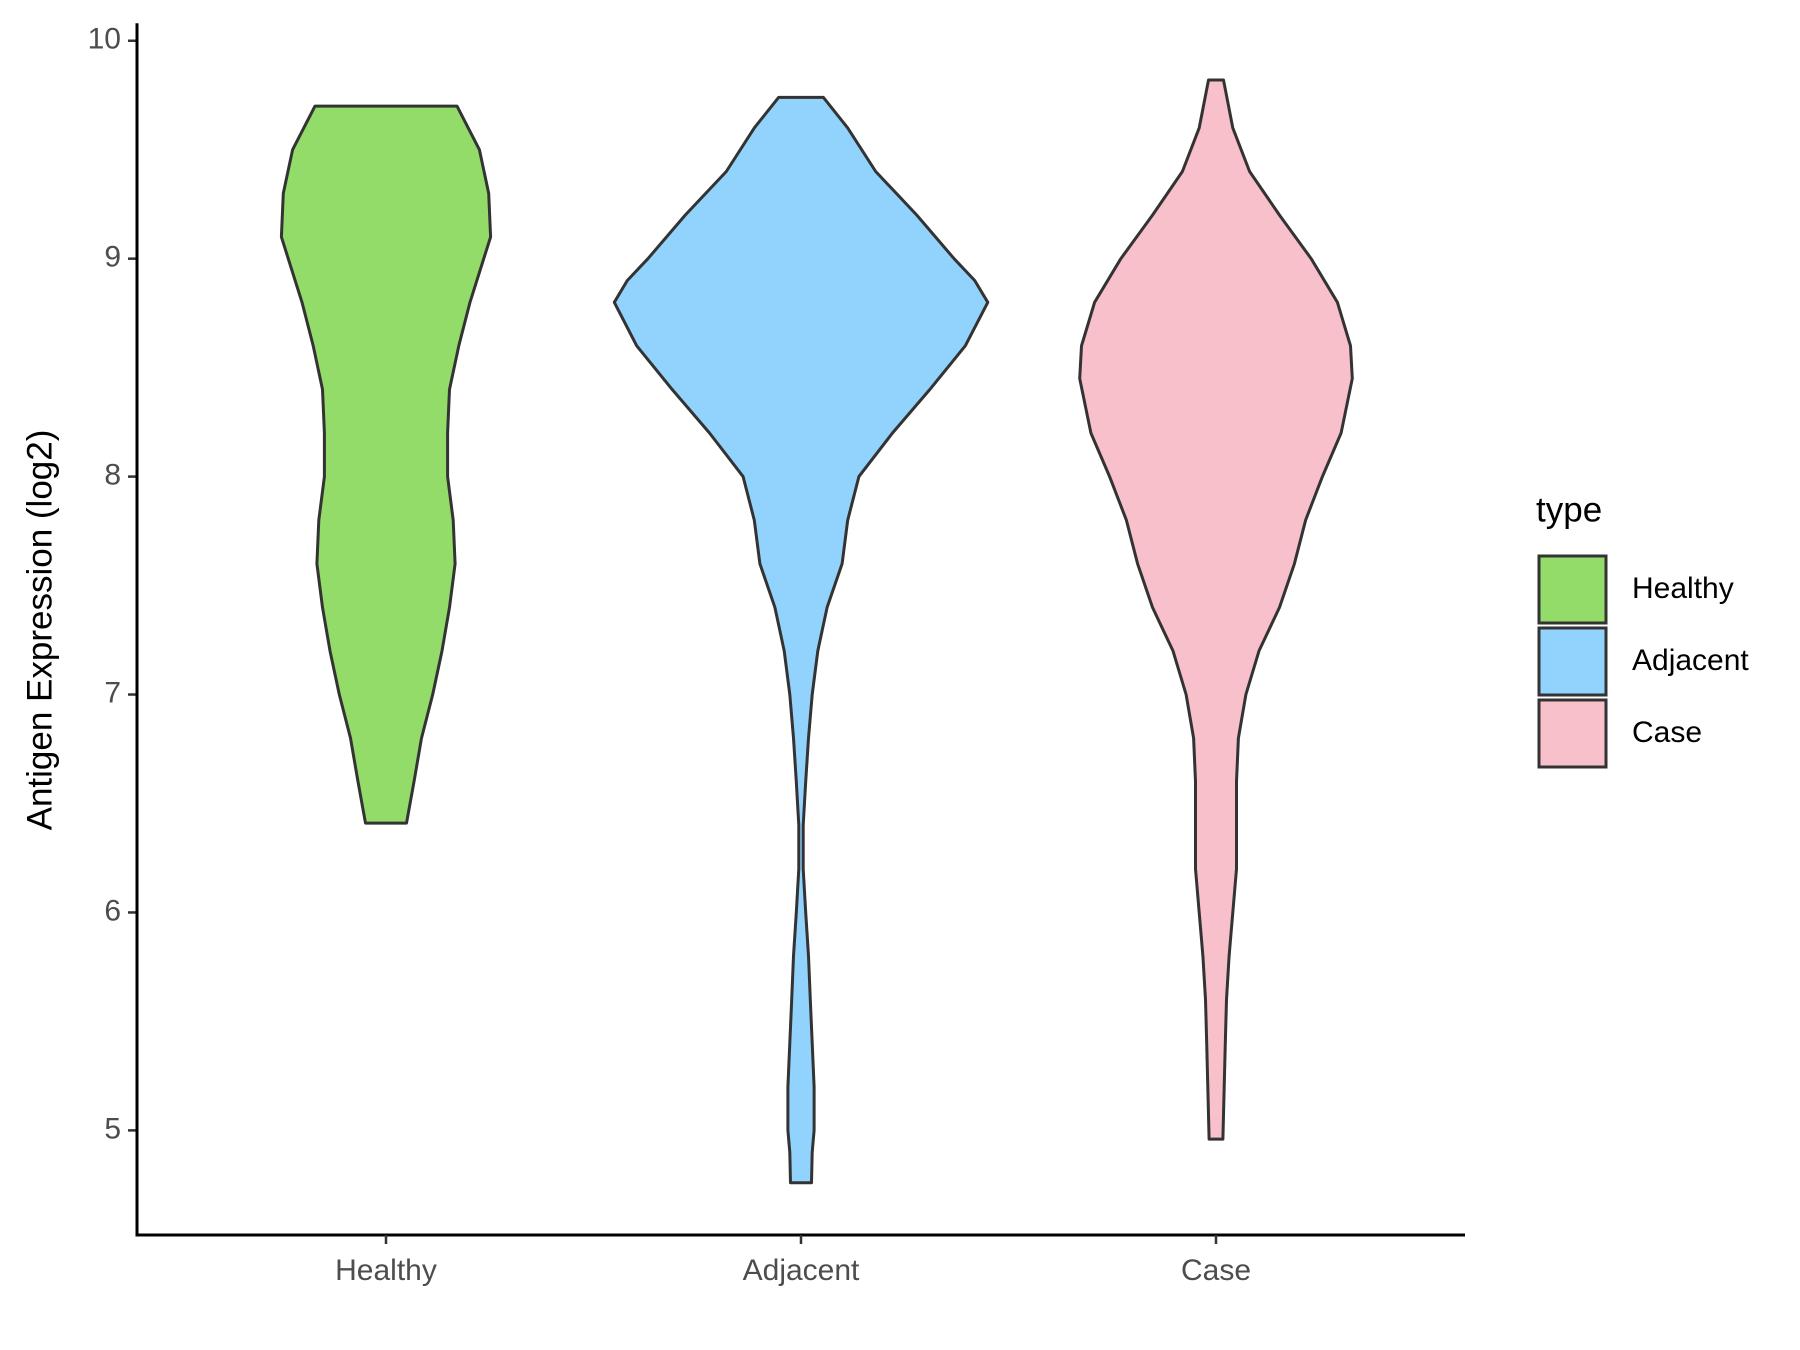 This screenshot has width=1800, height=1350. What do you see at coordinates (104, 39) in the screenshot?
I see `y-tick-label: 10` at bounding box center [104, 39].